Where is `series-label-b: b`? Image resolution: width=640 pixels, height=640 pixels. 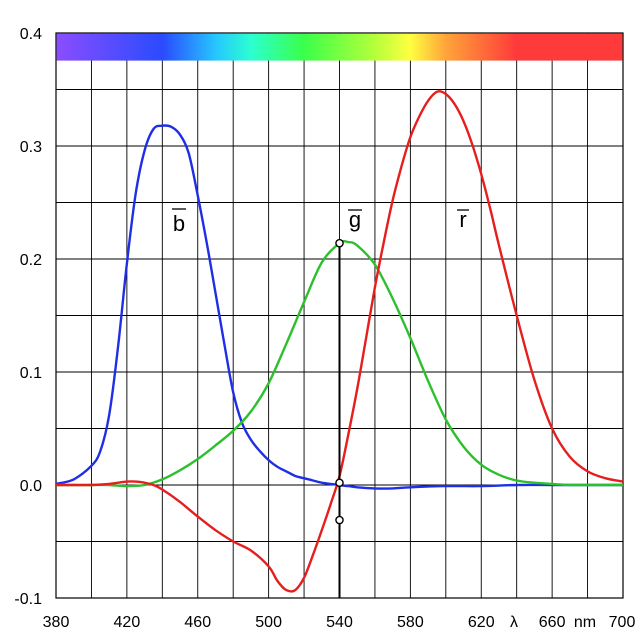
series-label-b: b is located at coordinates (179, 223).